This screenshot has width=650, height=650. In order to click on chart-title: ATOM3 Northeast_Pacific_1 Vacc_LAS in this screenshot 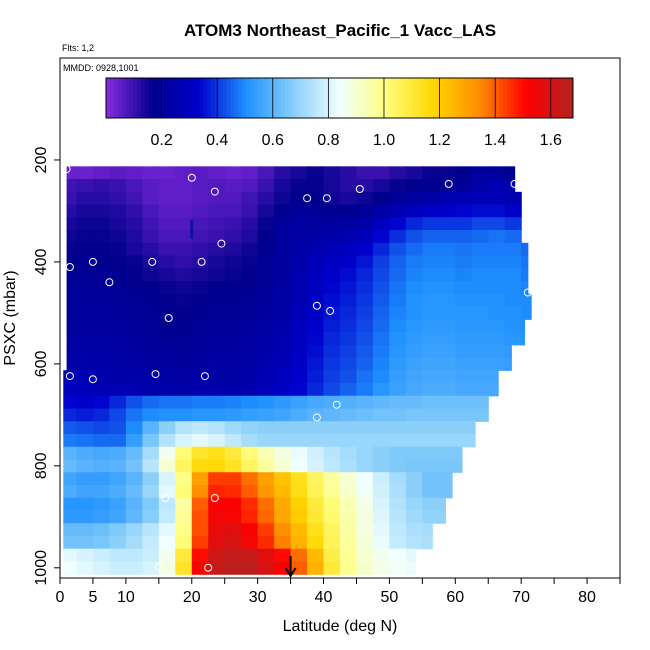, I will do `click(340, 30)`.